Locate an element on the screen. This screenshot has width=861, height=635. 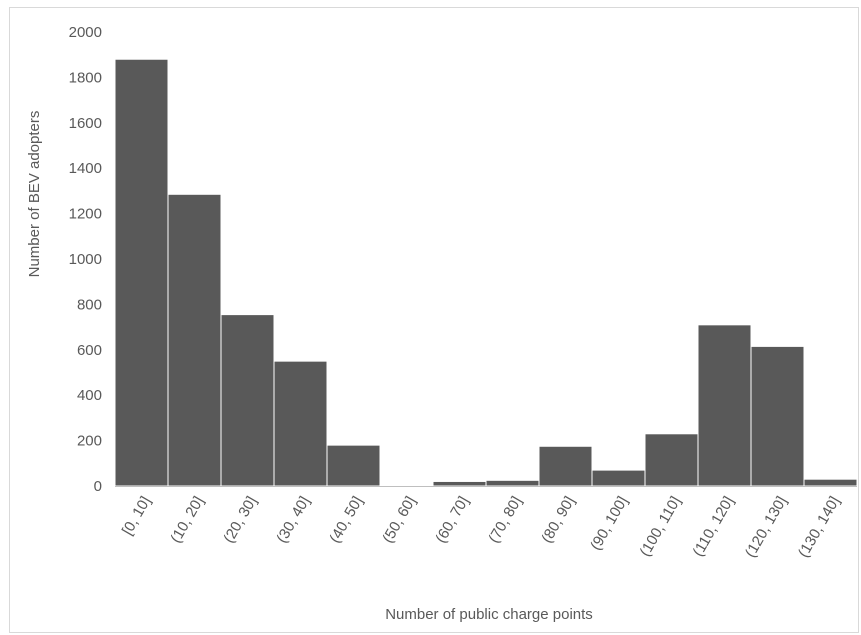
y-tick-label: 200 is located at coordinates (89, 441).